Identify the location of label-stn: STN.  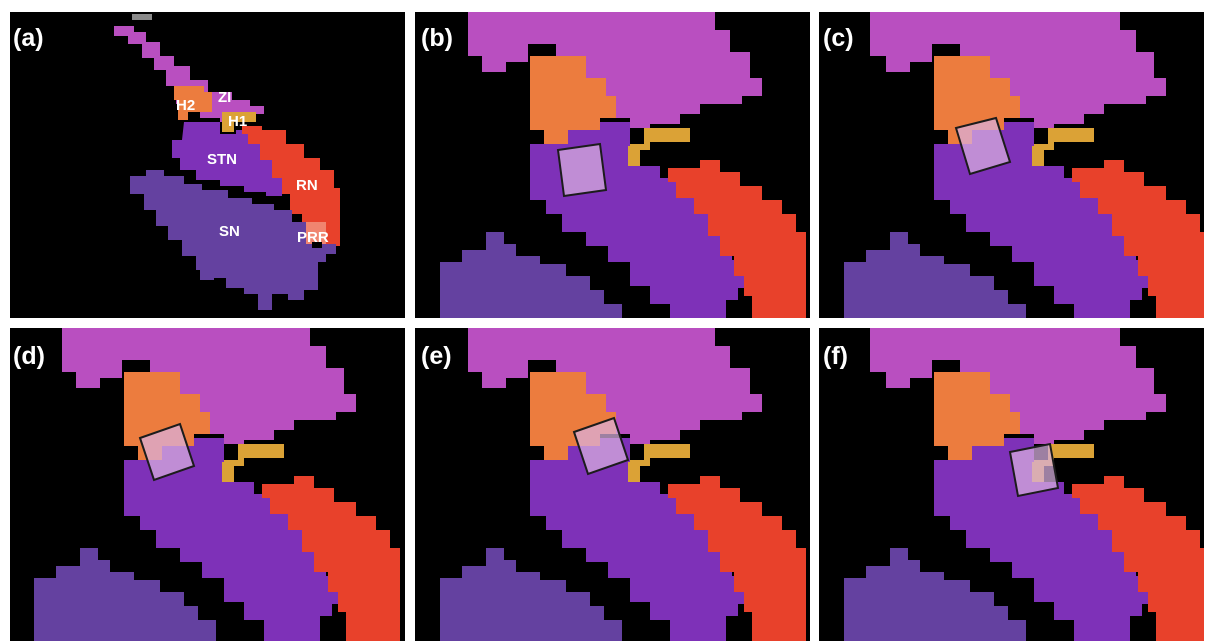
(222, 159).